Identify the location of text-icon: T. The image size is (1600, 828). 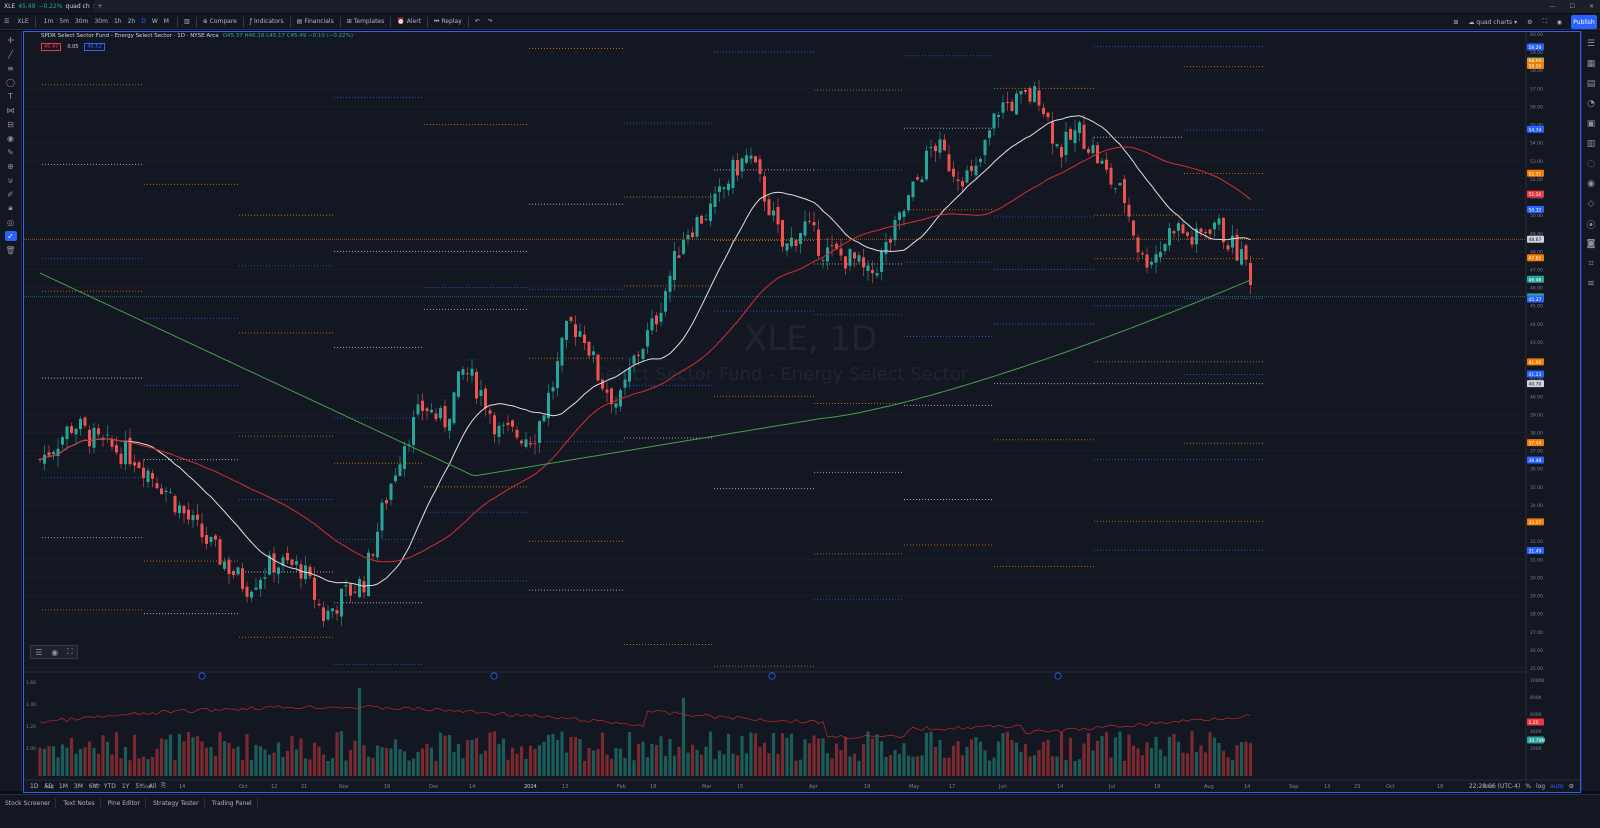
(10, 96).